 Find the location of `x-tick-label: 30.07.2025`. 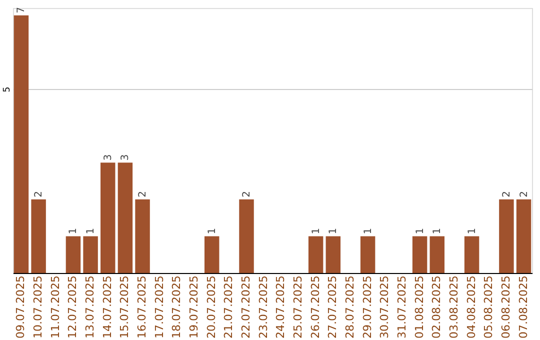

x-tick-label: 30.07.2025 is located at coordinates (385, 307).